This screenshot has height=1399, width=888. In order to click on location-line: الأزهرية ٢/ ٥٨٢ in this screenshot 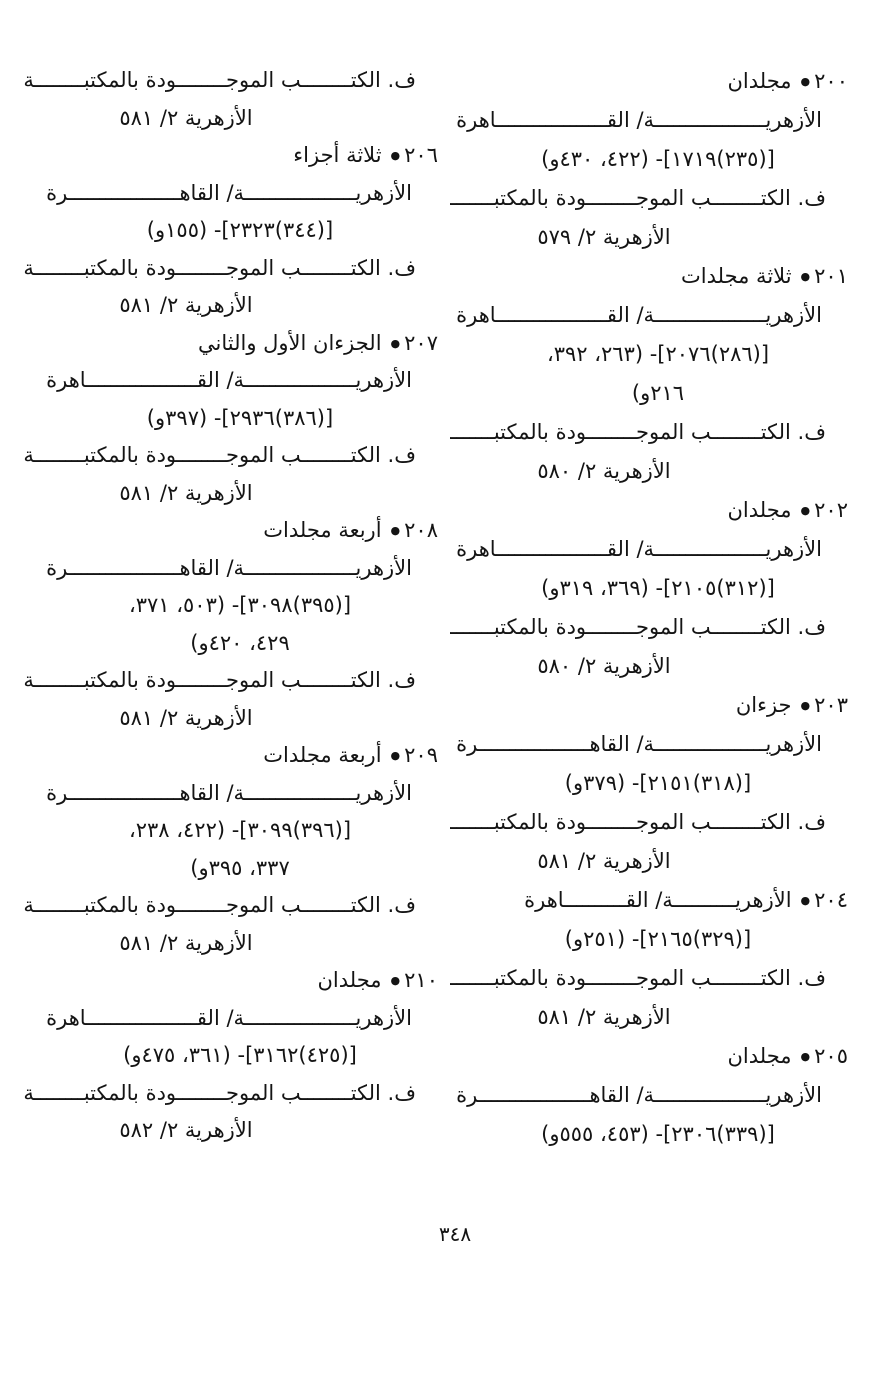, I will do `click(186, 1130)`.